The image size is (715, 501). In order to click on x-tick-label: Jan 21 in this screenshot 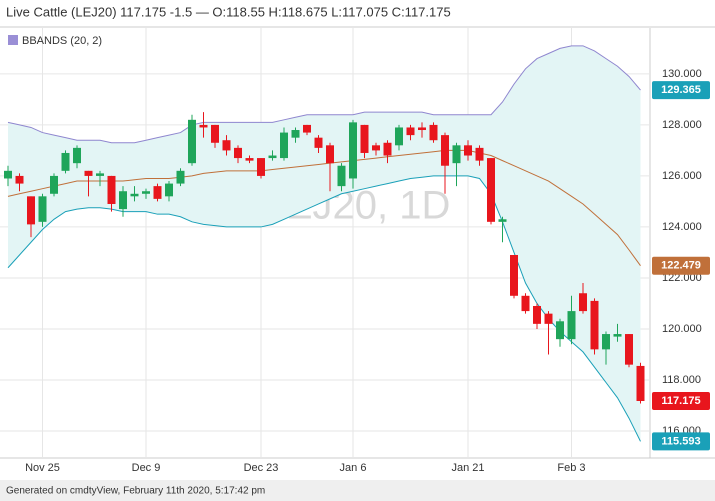, I will do `click(467, 468)`.